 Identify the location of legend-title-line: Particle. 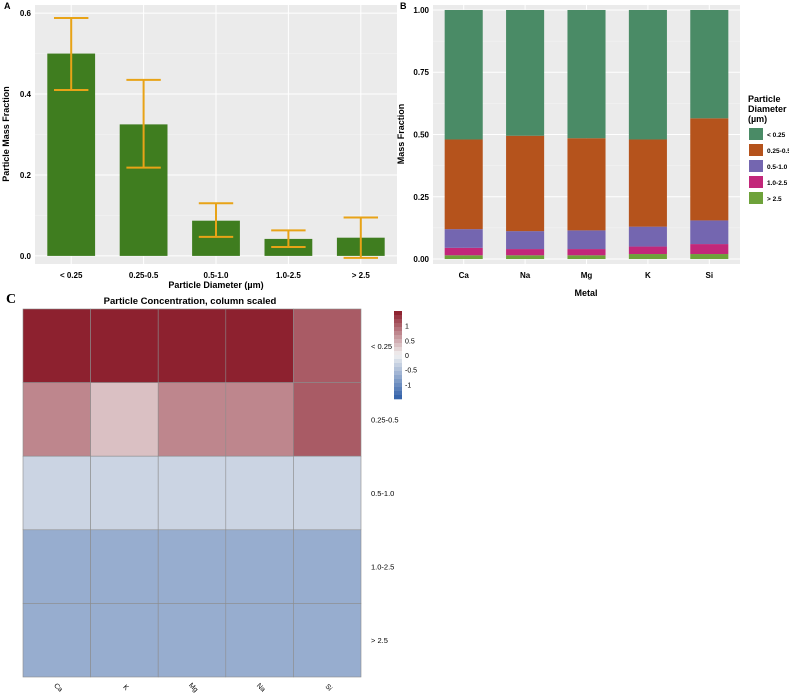
(764, 99).